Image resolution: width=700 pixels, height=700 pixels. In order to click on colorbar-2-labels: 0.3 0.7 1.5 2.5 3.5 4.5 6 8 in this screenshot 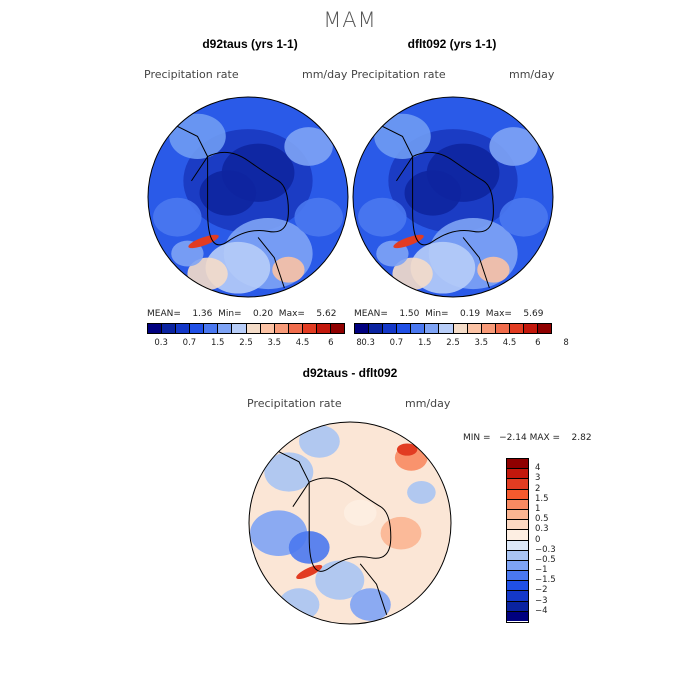, I will do `click(461, 344)`.